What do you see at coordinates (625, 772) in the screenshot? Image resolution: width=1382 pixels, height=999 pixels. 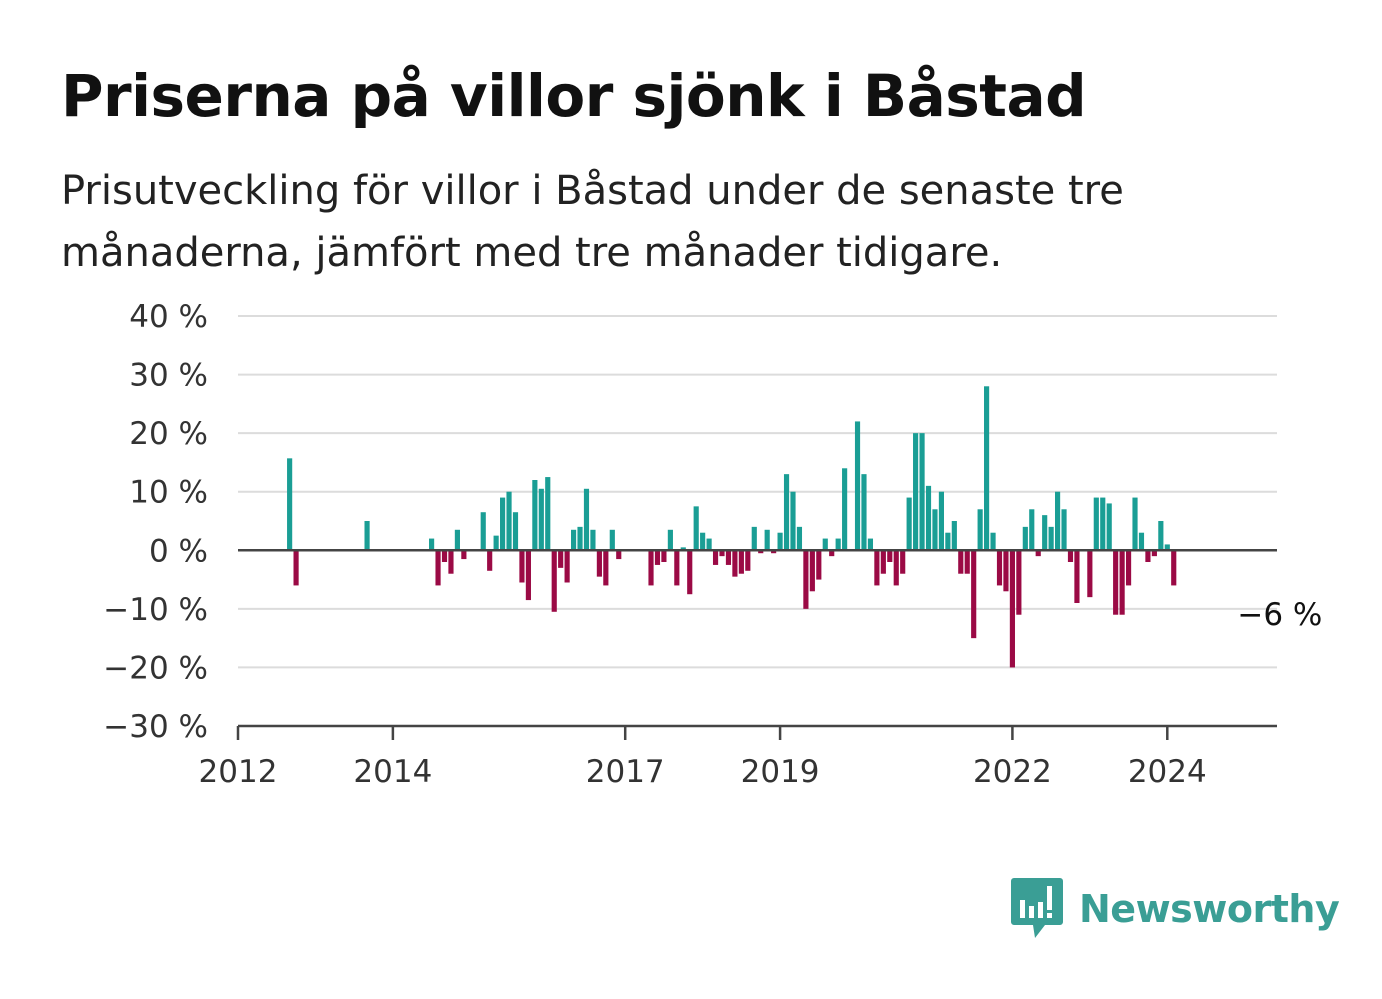 I see `x-tick-label: 2017` at bounding box center [625, 772].